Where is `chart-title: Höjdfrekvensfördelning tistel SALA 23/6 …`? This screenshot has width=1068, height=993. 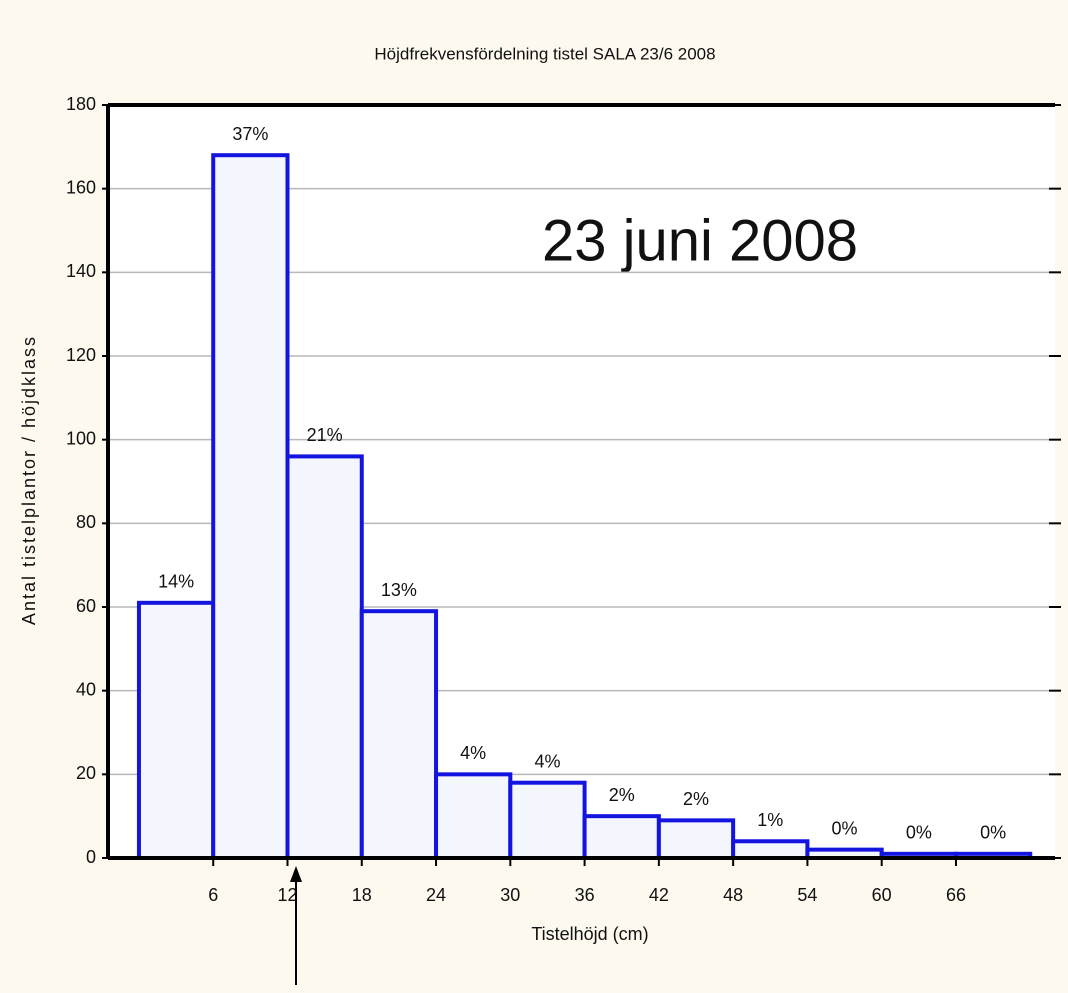
chart-title: Höjdfrekvensfördelning tistel SALA 23/6 … is located at coordinates (544, 53).